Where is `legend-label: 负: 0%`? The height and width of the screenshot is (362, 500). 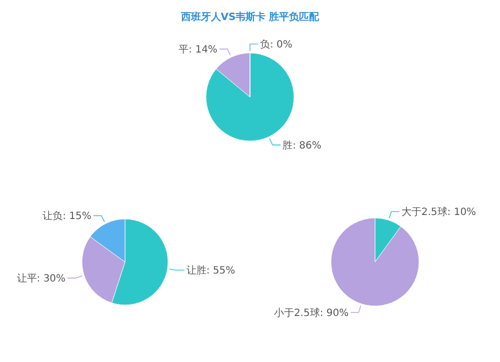
legend-label: 负: 0% is located at coordinates (276, 44).